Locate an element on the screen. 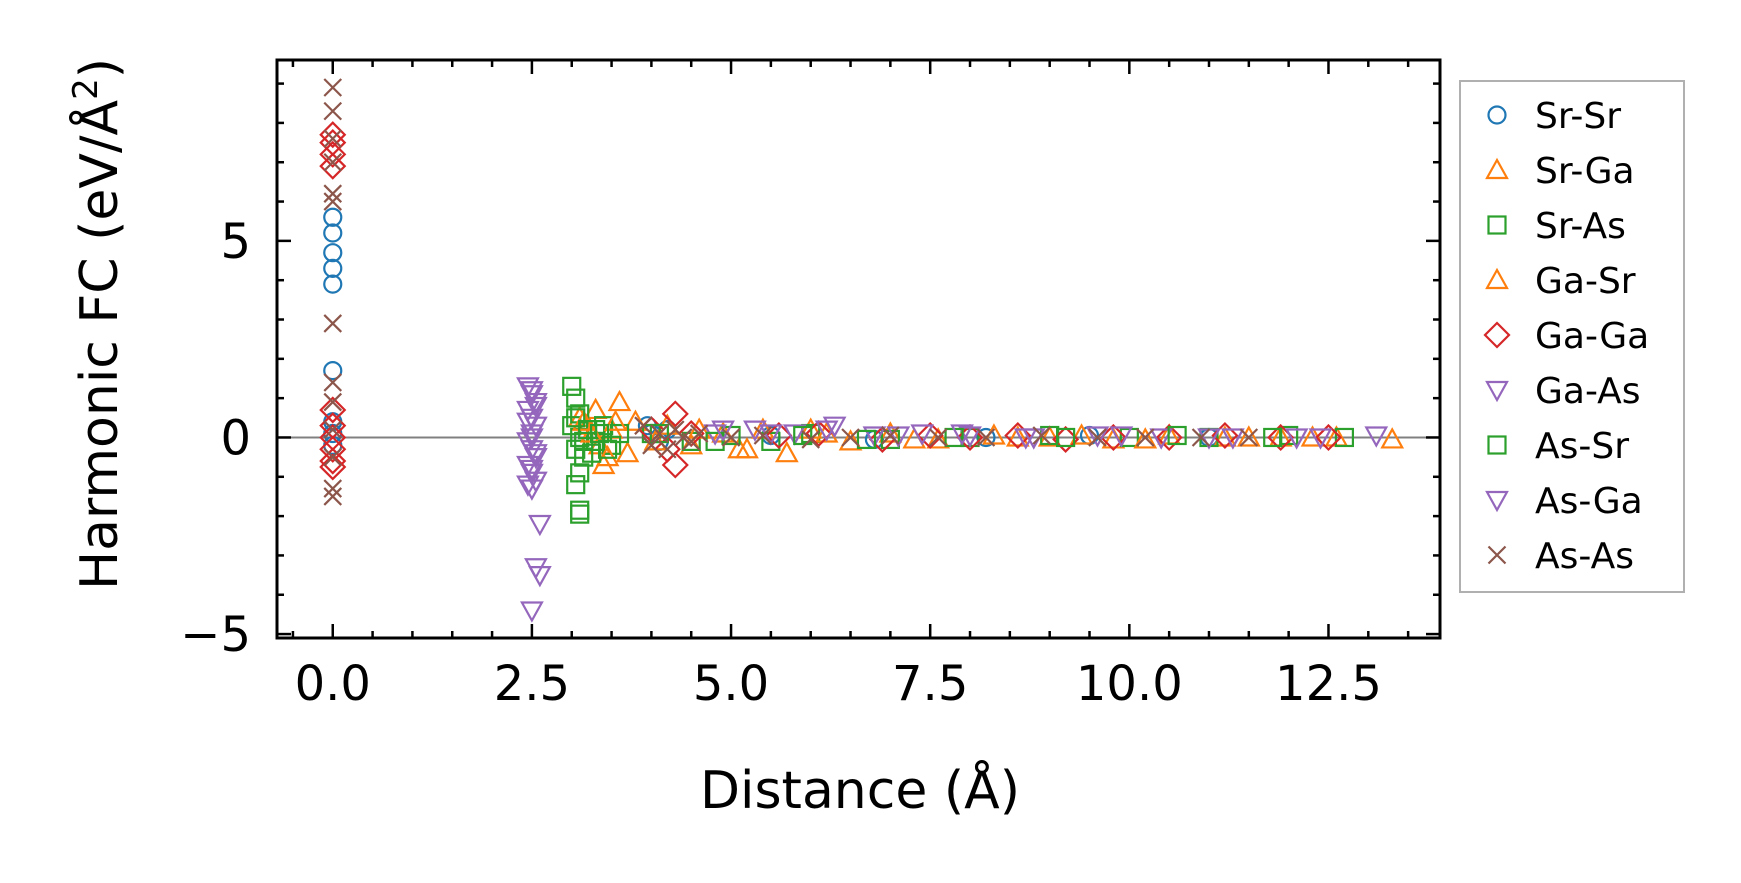 The image size is (1741, 883). legend-label: As-Sr is located at coordinates (1582, 446).